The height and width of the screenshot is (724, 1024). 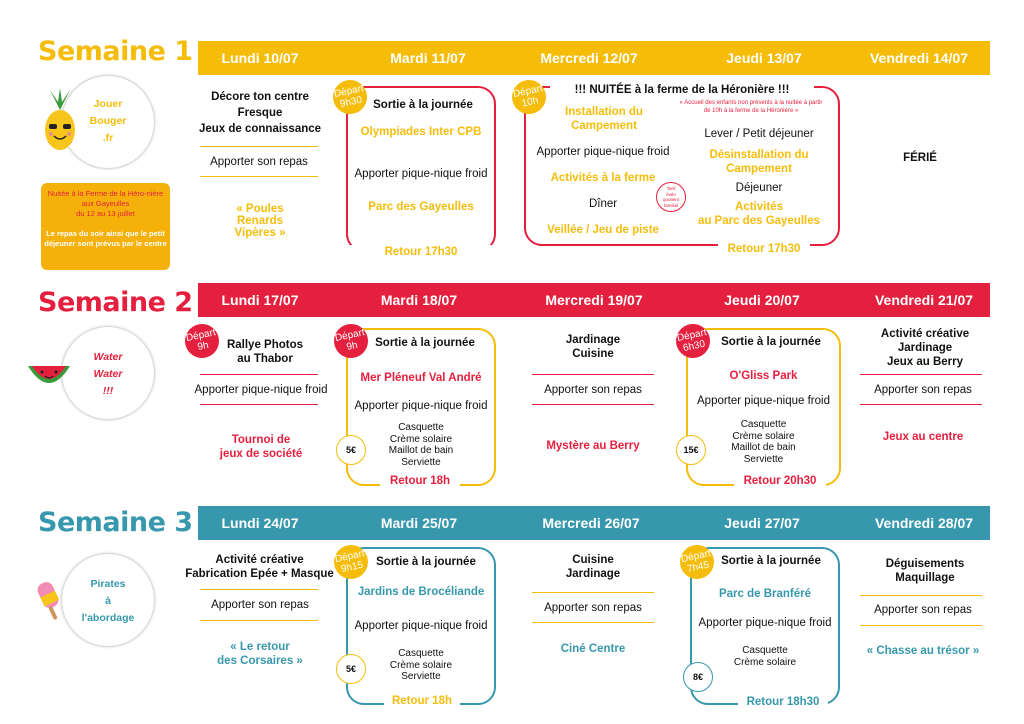 I want to click on week2-day-wed: Mercredi 19/07, so click(x=594, y=300).